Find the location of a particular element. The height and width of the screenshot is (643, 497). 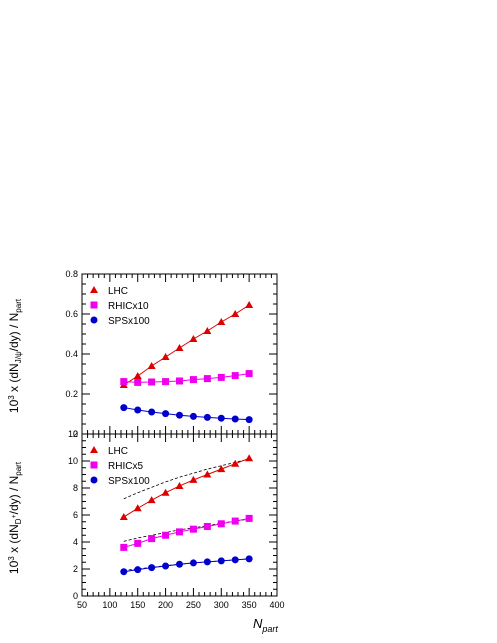

dashed-curve is located at coordinates (186, 479).